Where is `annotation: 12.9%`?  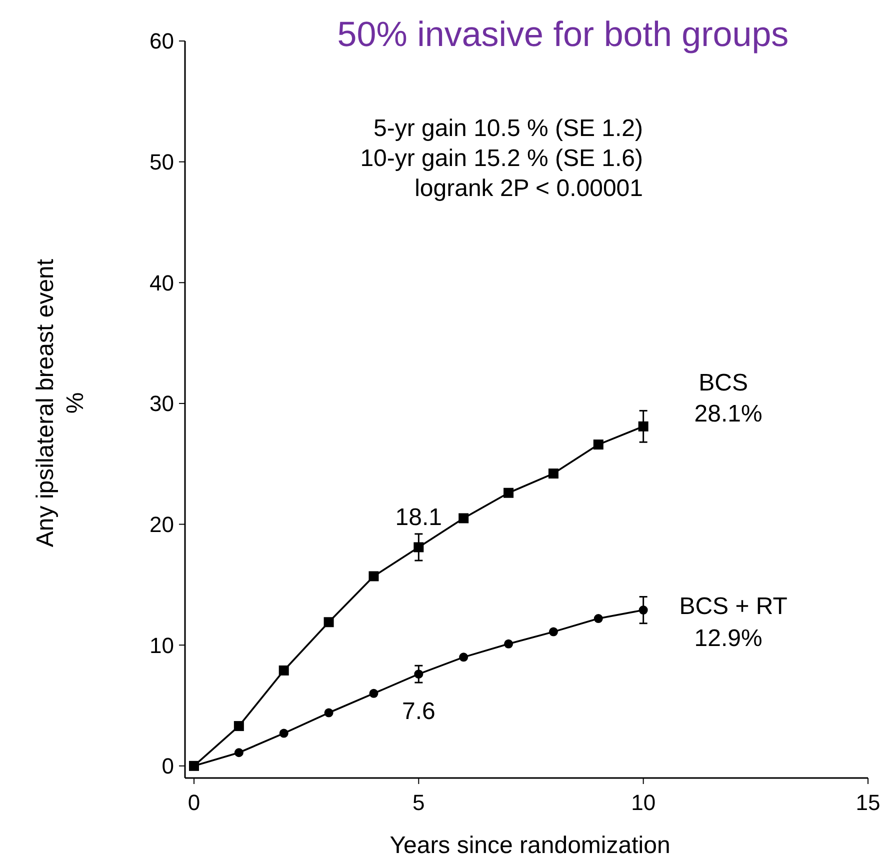 annotation: 12.9% is located at coordinates (728, 638).